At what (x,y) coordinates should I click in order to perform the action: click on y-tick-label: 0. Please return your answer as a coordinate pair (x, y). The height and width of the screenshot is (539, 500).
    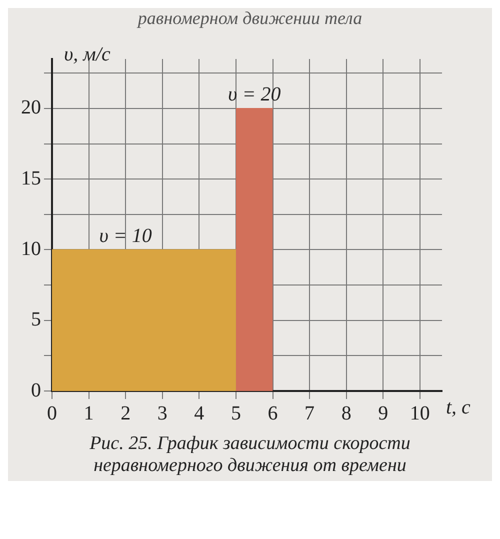
    Looking at the image, I should click on (36, 390).